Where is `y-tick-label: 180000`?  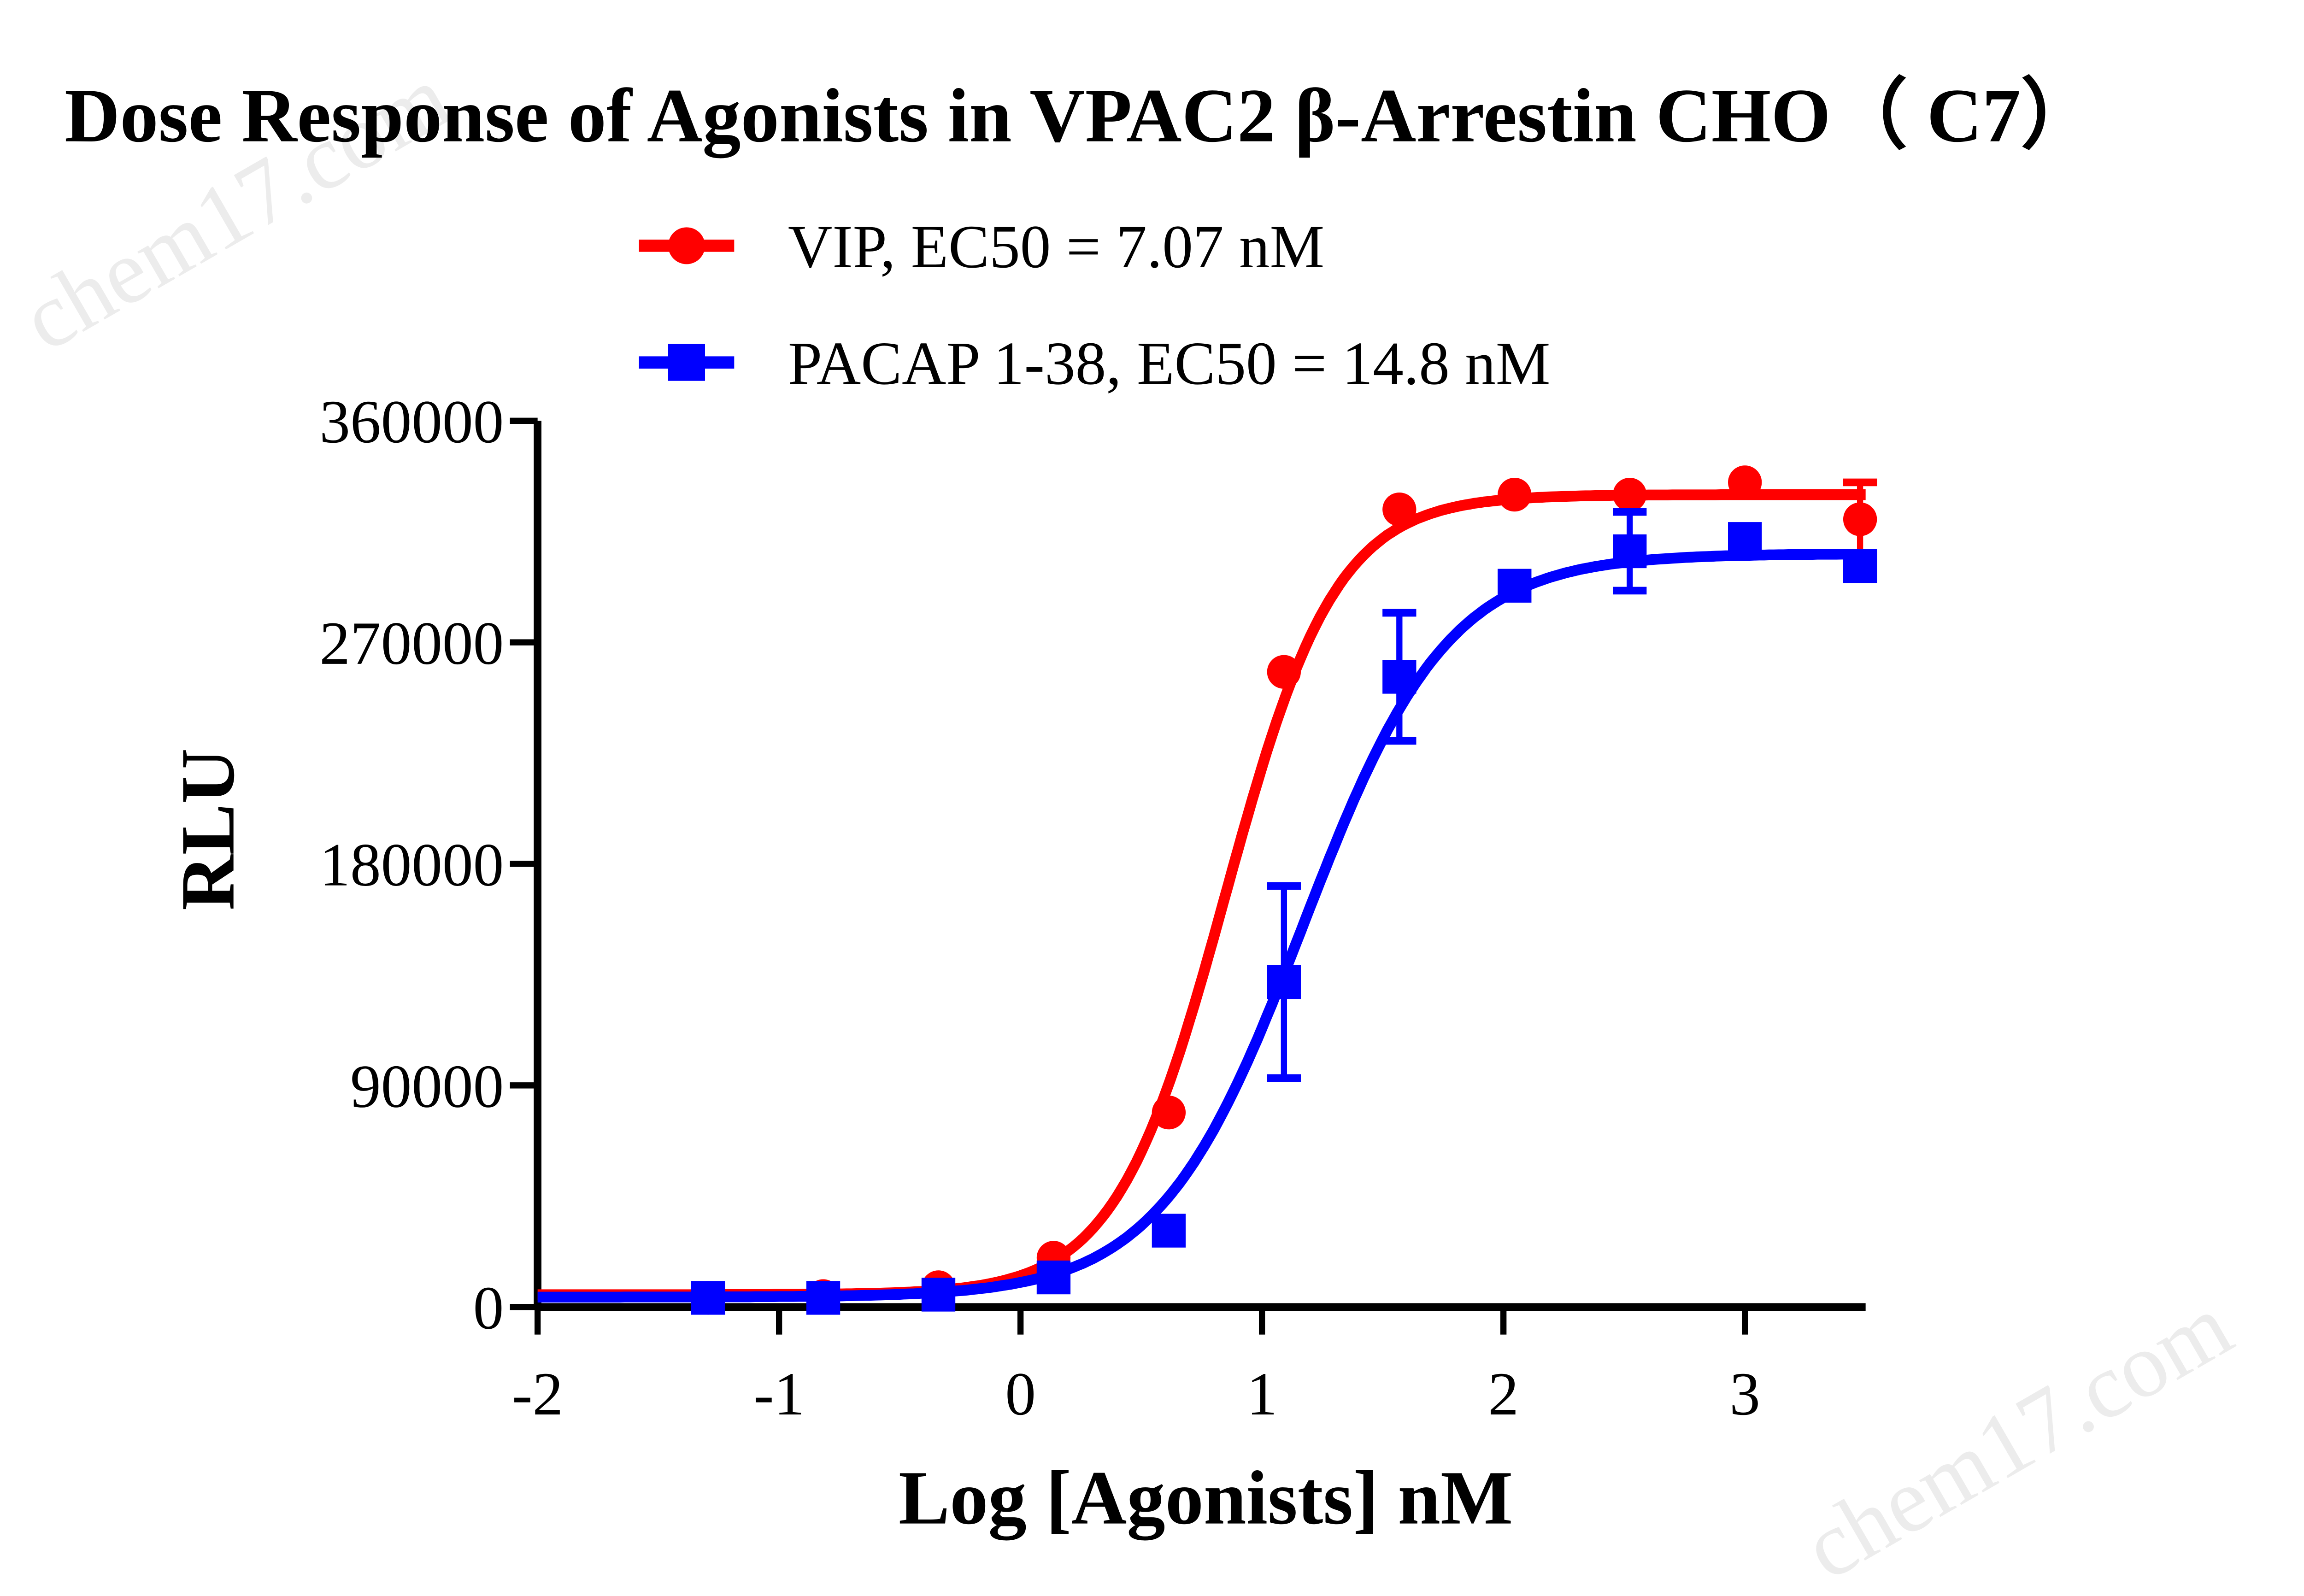
y-tick-label: 180000 is located at coordinates (411, 865).